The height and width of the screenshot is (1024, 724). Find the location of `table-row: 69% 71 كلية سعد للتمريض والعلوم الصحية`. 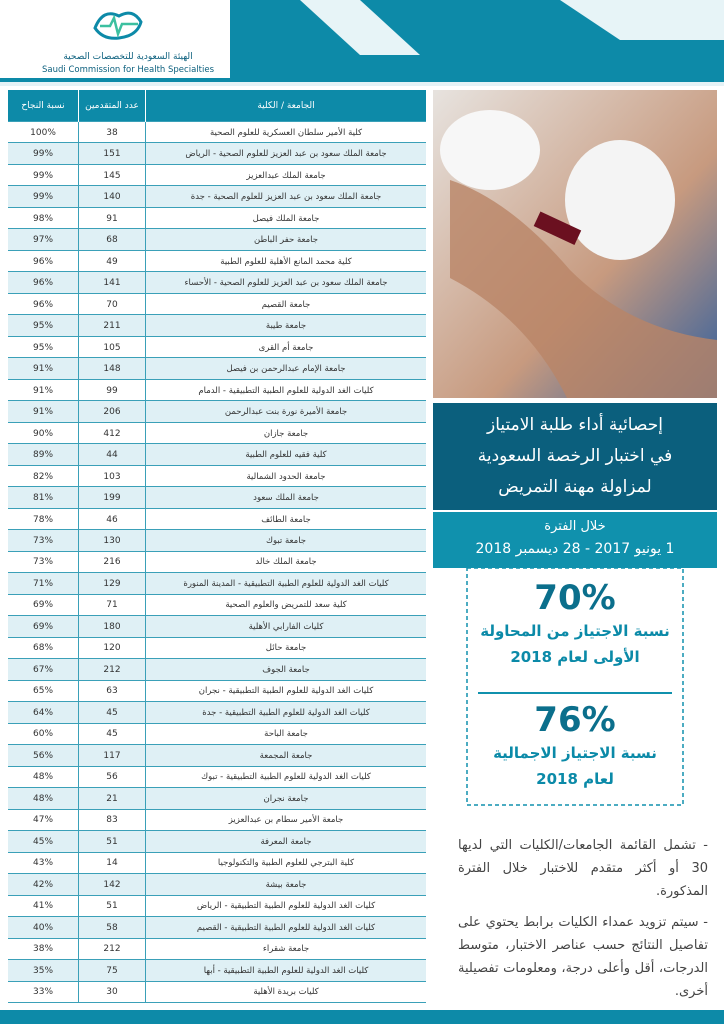

table-row: 69% 71 كلية سعد للتمريض والعلوم الصحية is located at coordinates (217, 605).